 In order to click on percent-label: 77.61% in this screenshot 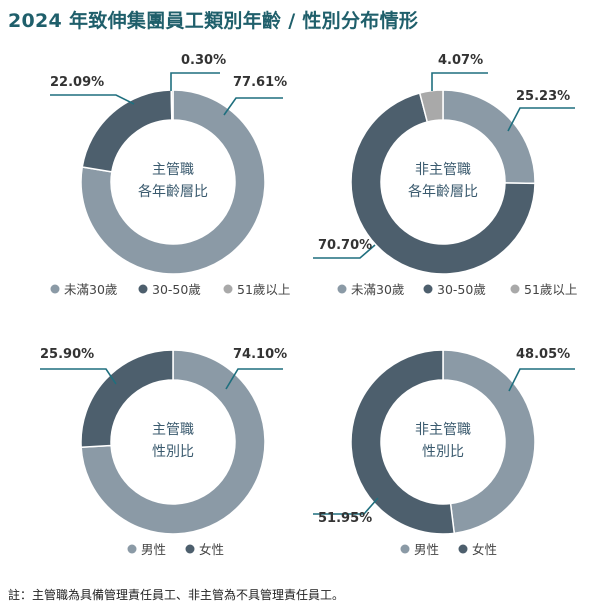, I will do `click(260, 82)`.